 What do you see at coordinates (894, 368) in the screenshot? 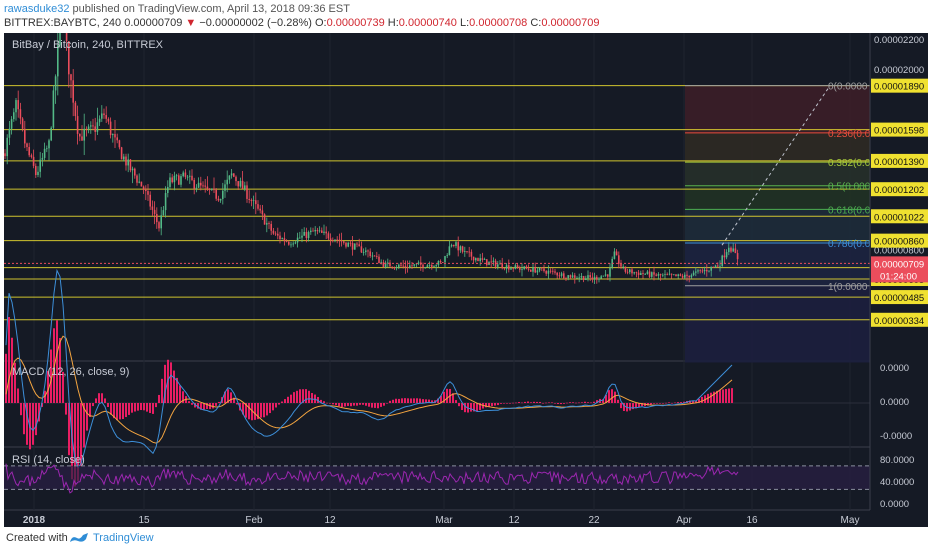
I see `macd-tick-label: 0.0000` at bounding box center [894, 368].